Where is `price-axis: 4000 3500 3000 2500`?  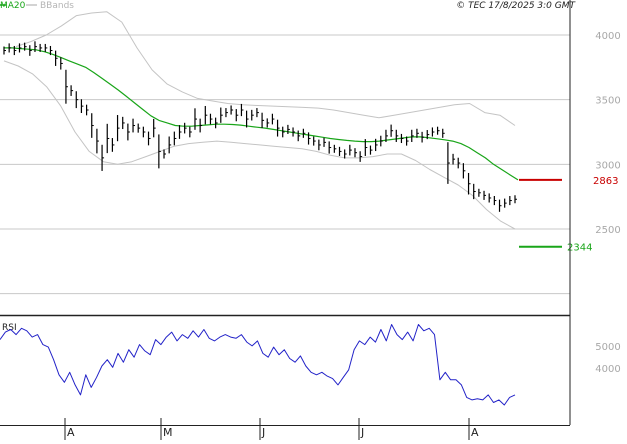 price-axis: 4000 3500 3000 2500 is located at coordinates (607, 133).